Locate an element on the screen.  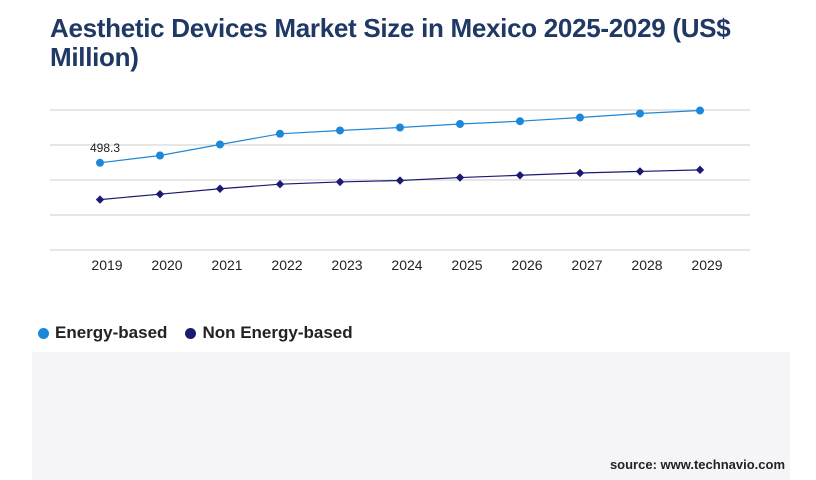
legend-item-energy-based: Energy-based is located at coordinates (102, 333).